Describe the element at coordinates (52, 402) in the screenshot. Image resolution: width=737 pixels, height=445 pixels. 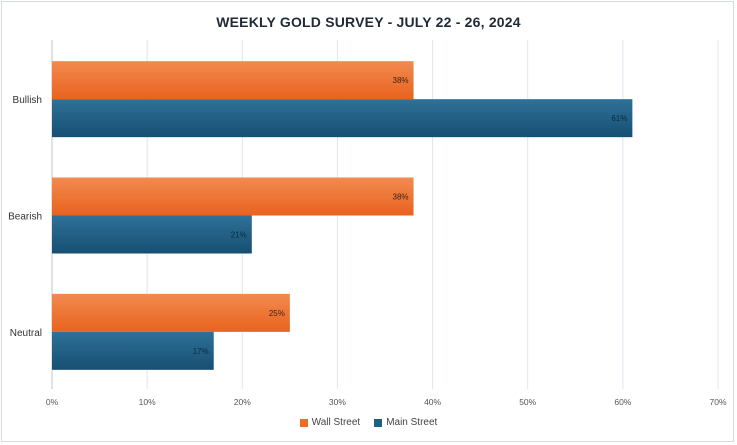
I see `x-tick-label: 0%` at that location.